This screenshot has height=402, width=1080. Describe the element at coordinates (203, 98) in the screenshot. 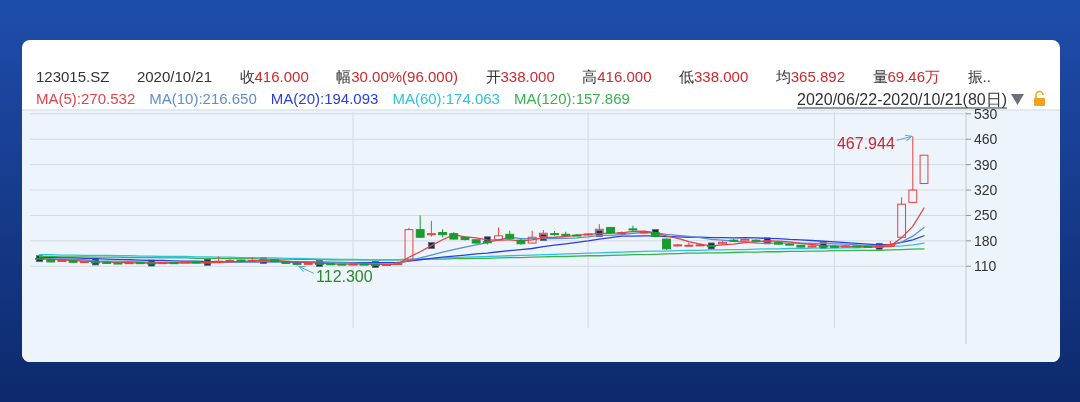

I see `text: MA(10):216.650` at that location.